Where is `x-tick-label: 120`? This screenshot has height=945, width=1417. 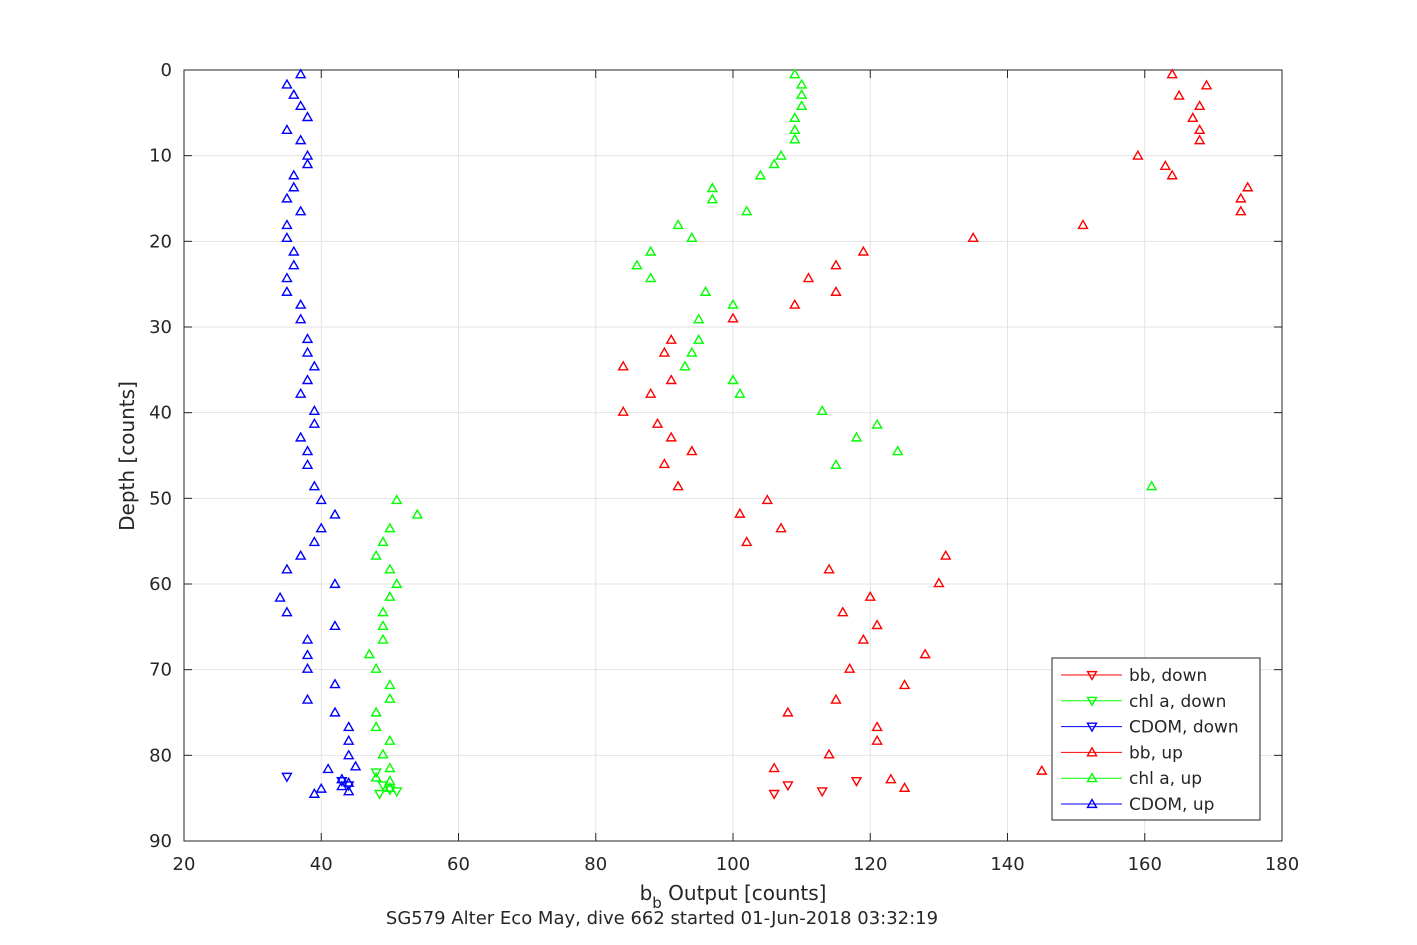 x-tick-label: 120 is located at coordinates (870, 864).